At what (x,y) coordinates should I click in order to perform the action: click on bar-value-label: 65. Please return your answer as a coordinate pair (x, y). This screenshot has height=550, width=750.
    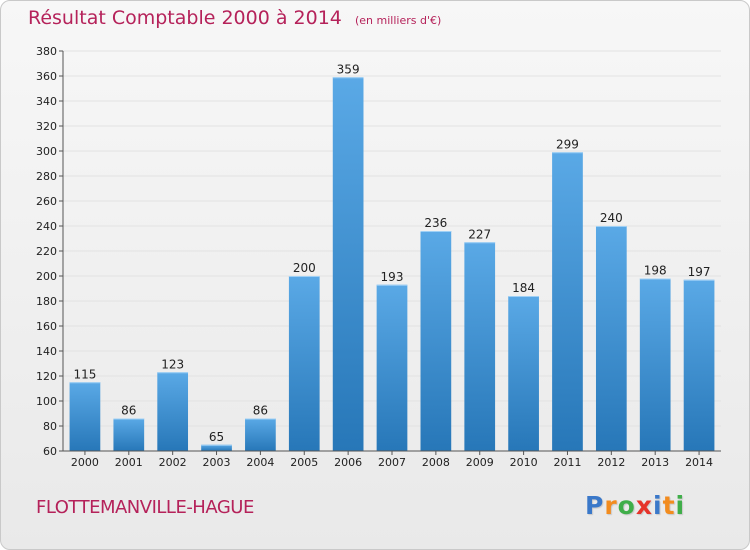
    Looking at the image, I should click on (216, 437).